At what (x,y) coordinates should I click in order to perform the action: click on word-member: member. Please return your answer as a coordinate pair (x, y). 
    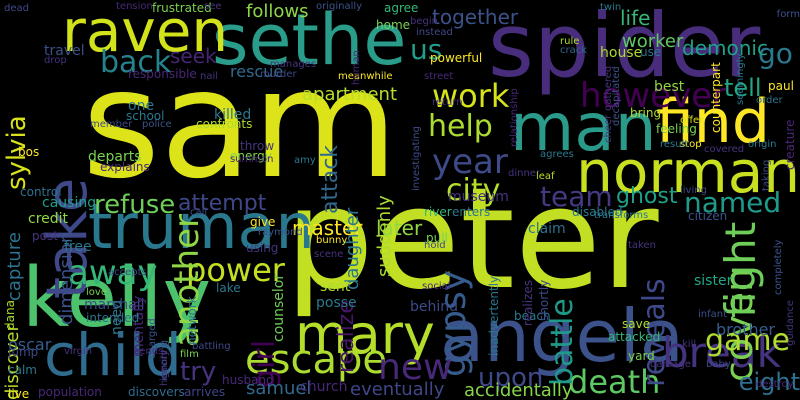
    Looking at the image, I should click on (111, 124).